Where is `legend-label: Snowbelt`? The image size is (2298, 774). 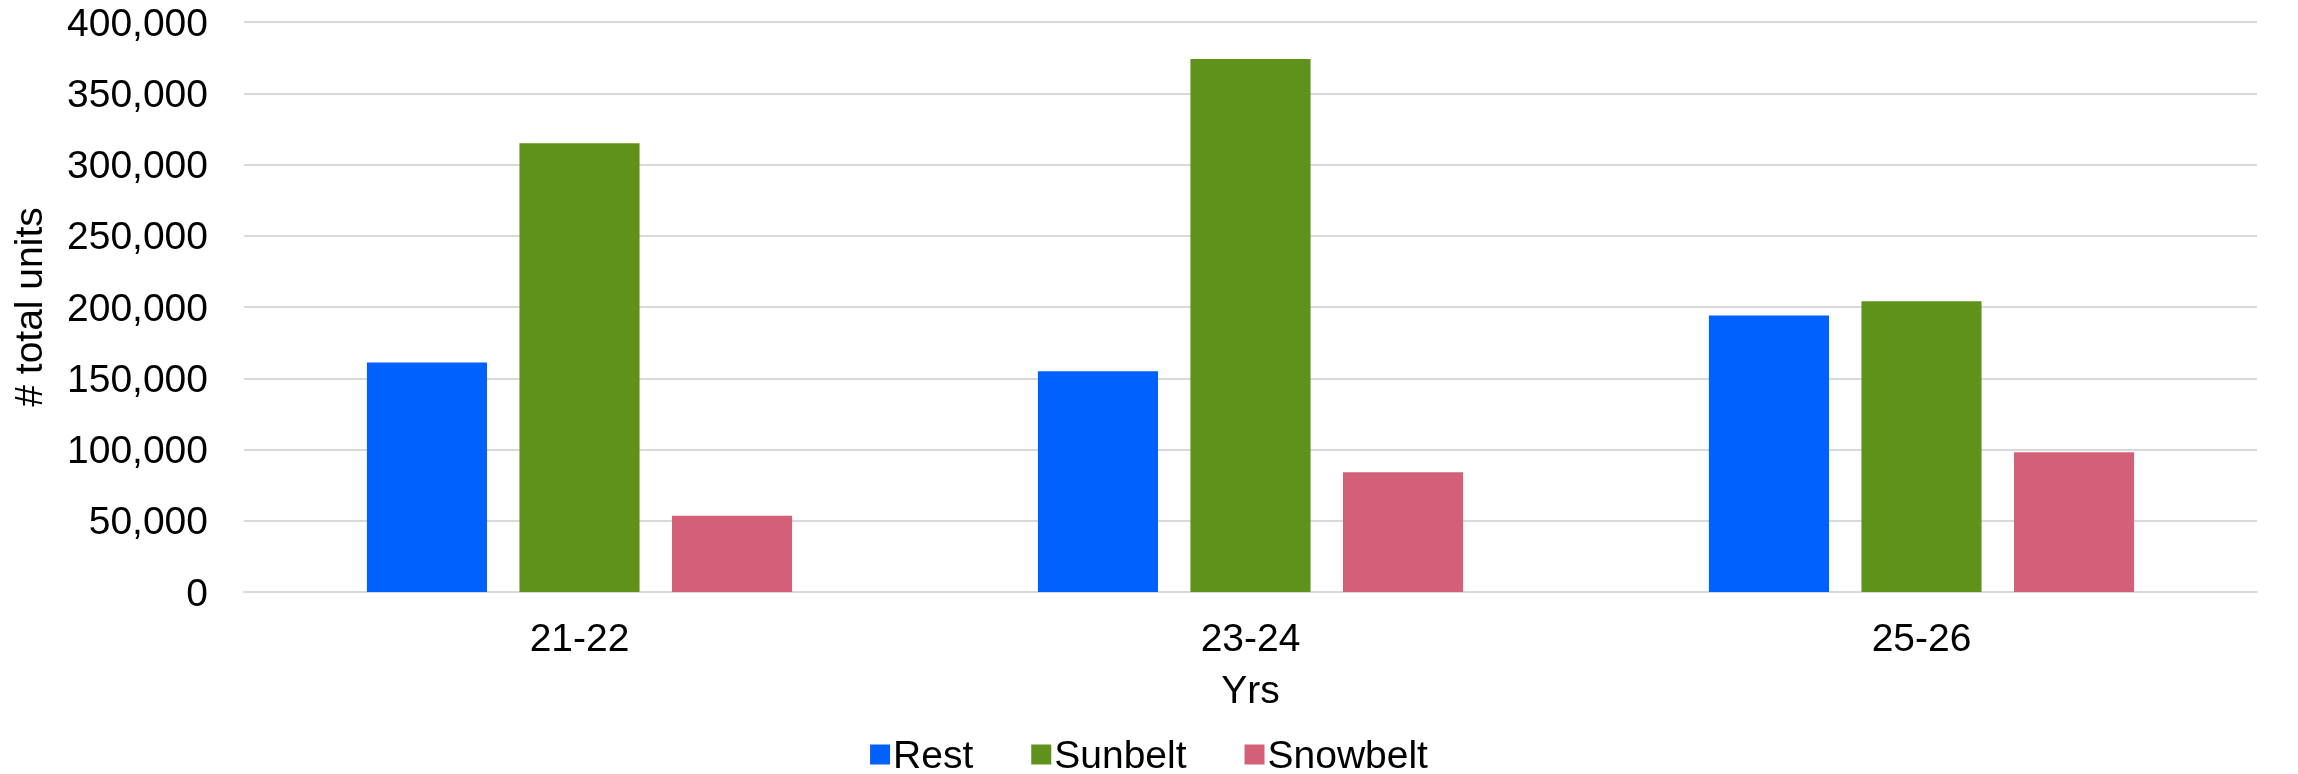 legend-label: Snowbelt is located at coordinates (1348, 753).